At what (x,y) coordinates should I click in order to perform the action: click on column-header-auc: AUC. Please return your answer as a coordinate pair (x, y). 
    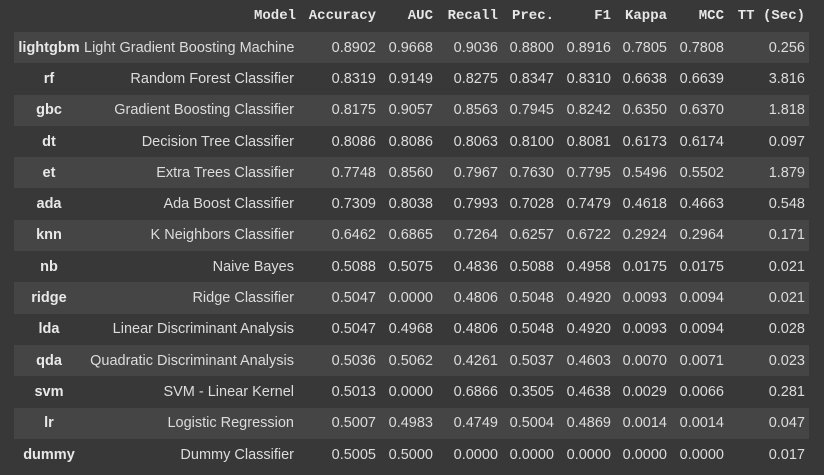
    Looking at the image, I should click on (420, 16).